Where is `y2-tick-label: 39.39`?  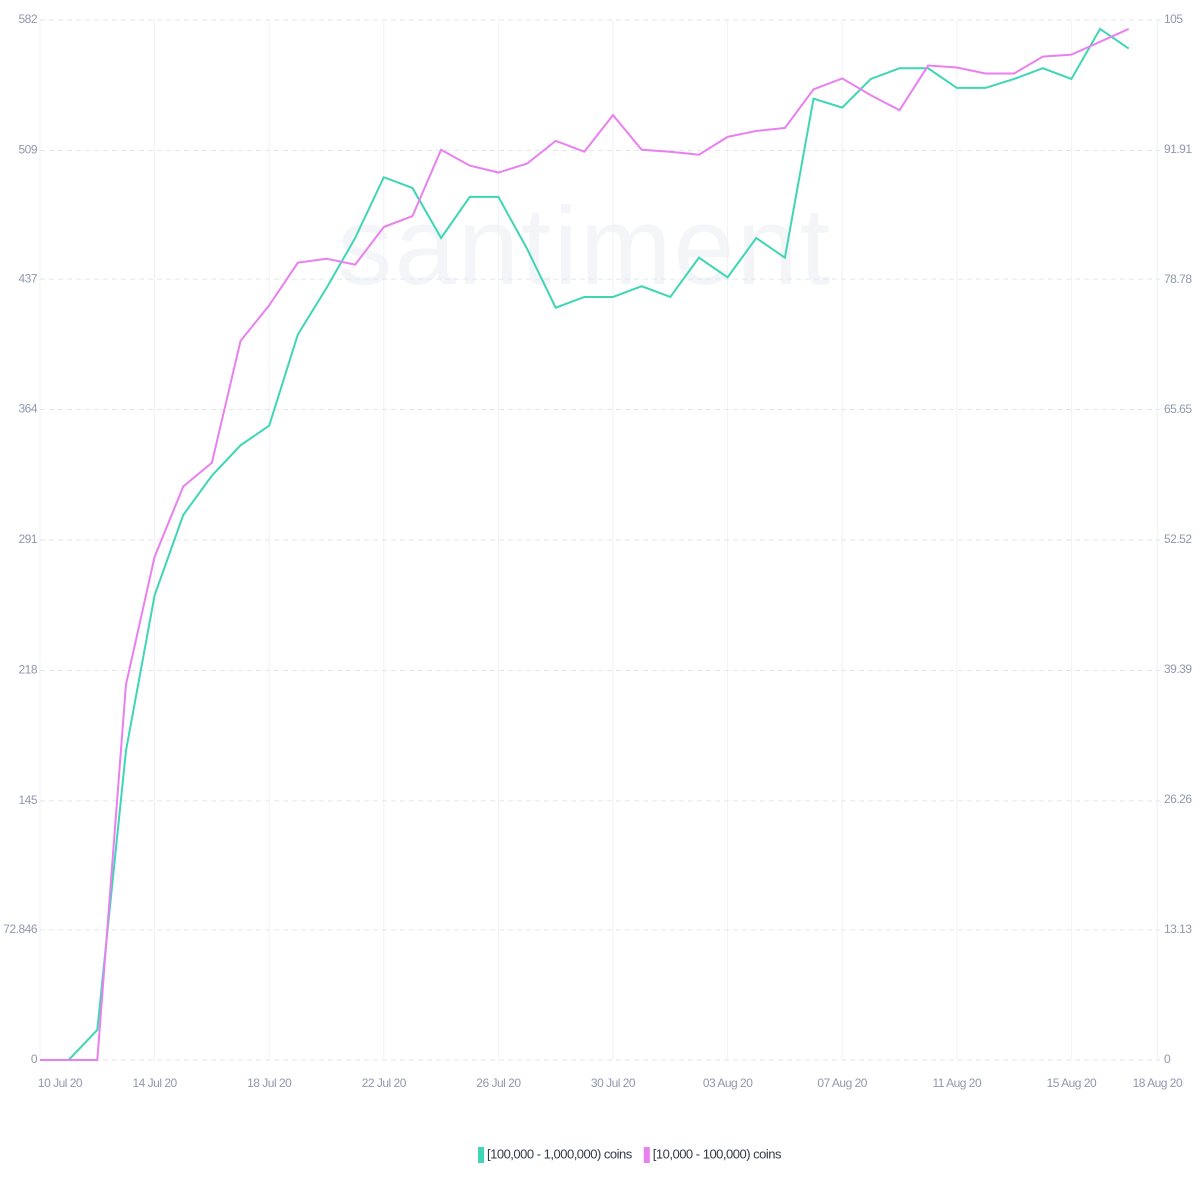
y2-tick-label: 39.39 is located at coordinates (1178, 669).